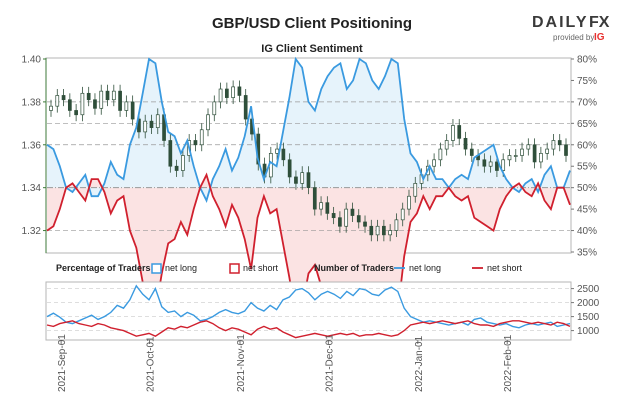 The image size is (624, 416). Describe the element at coordinates (584, 157) in the screenshot. I see `percent-axis: 35% 40% 45% 50% 55% 60% 65% 70% 75% 80%` at that location.